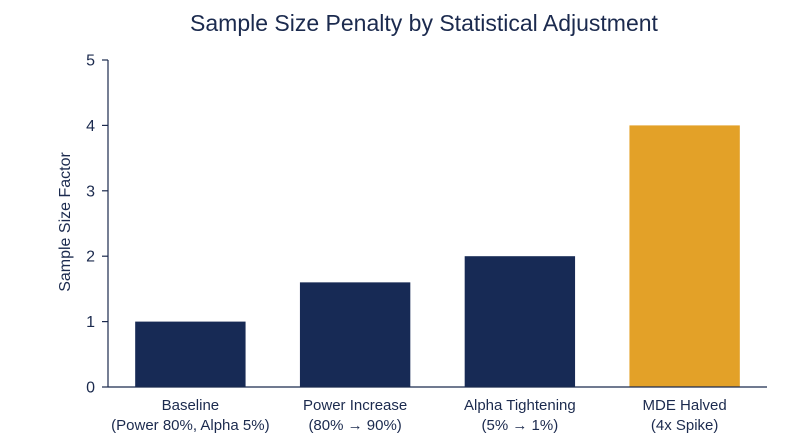 This screenshot has height=447, width=800. Describe the element at coordinates (191, 405) in the screenshot. I see `category-label: Baseline` at that location.